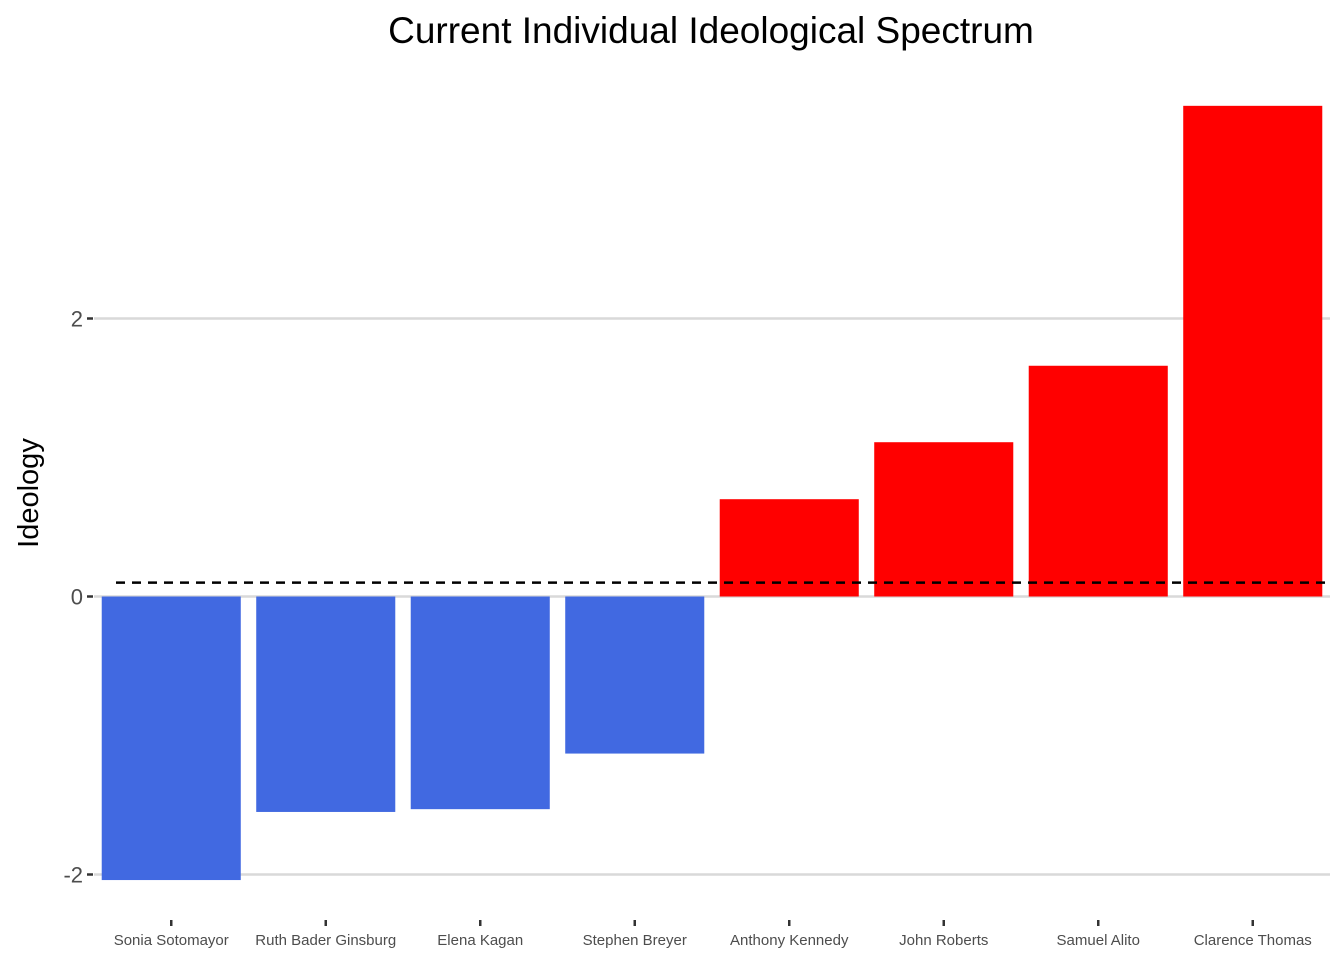  Describe the element at coordinates (1253, 940) in the screenshot. I see `x-tick-label: Clarence Thomas` at that location.